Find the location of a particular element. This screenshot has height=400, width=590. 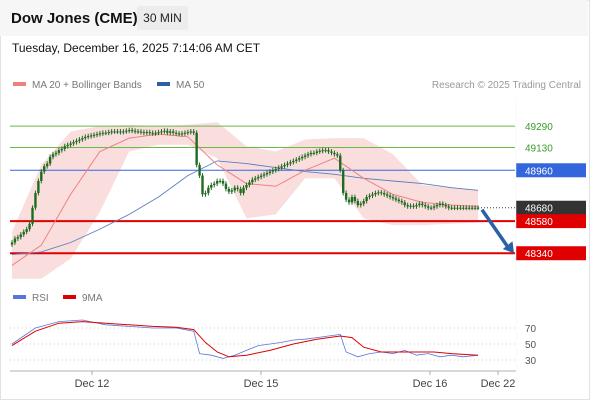

forecast-arrow-head is located at coordinates (508, 247).